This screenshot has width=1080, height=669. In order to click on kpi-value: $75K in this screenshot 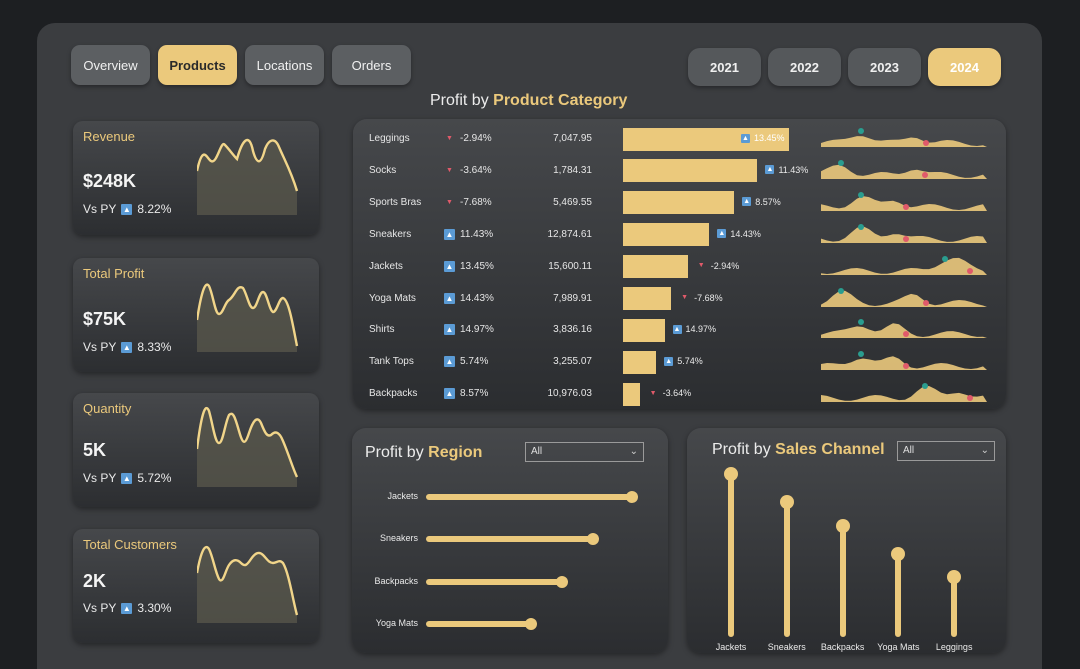, I will do `click(105, 319)`.